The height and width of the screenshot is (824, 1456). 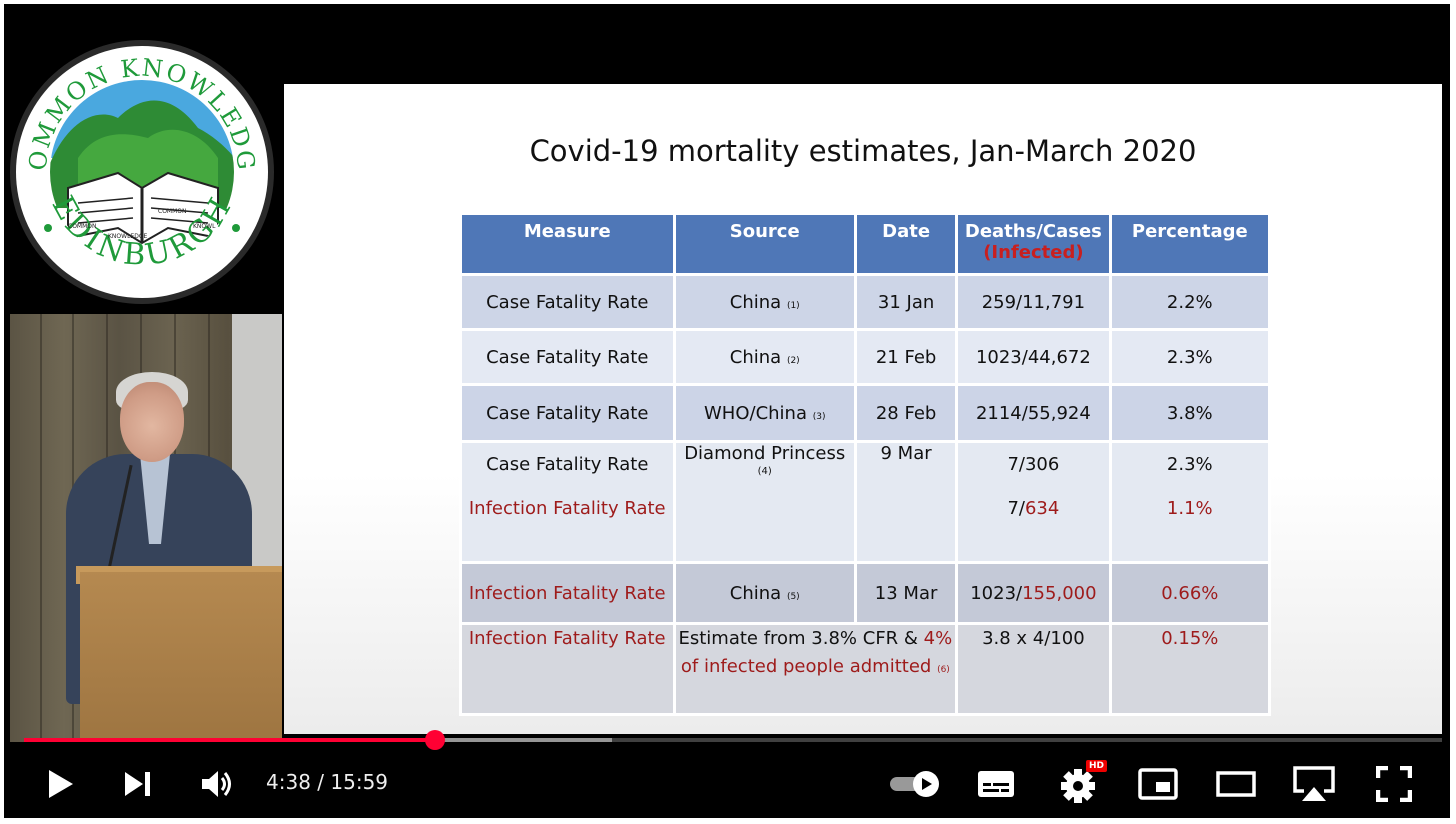 I want to click on cell-percentage: 0.15%, so click(x=1190, y=669).